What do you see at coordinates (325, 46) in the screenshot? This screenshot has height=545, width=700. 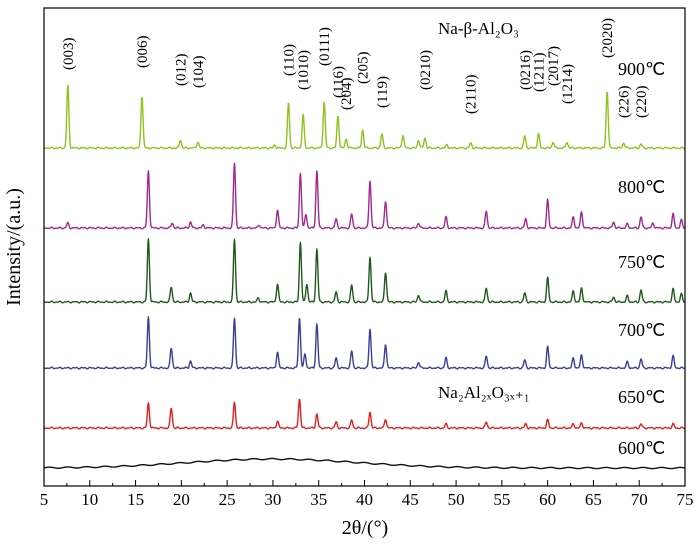 I see `hkl-label: (0111)` at bounding box center [325, 46].